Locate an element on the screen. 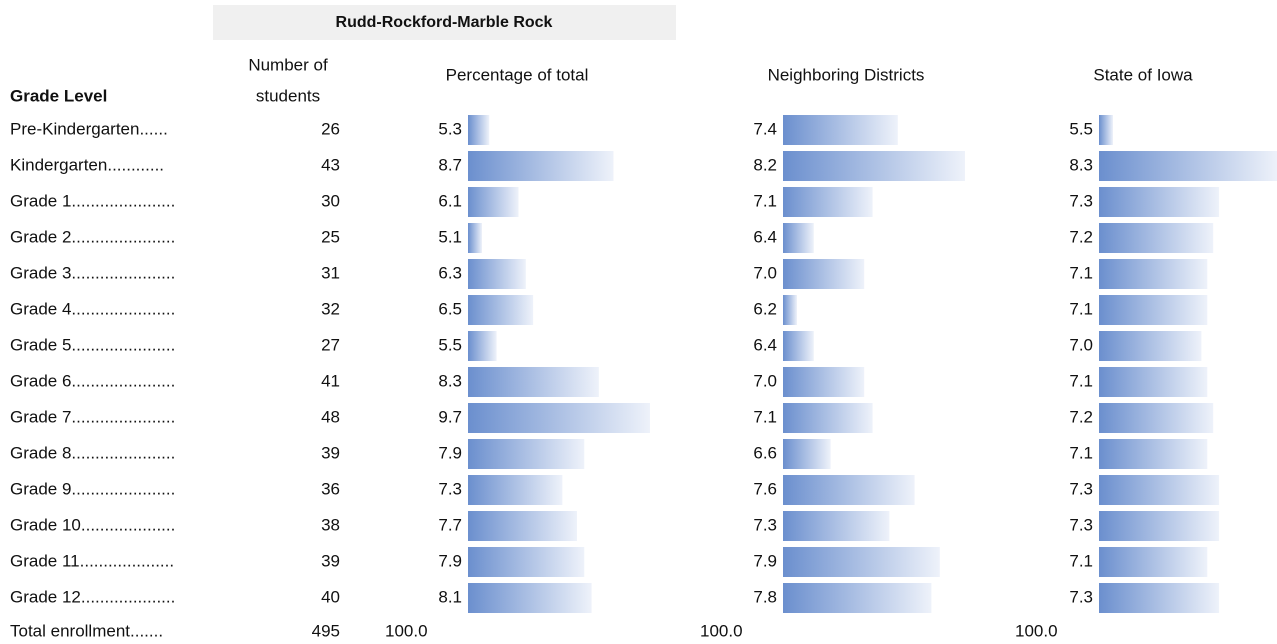 The height and width of the screenshot is (644, 1277). percent-value: 8.1 is located at coordinates (450, 596).